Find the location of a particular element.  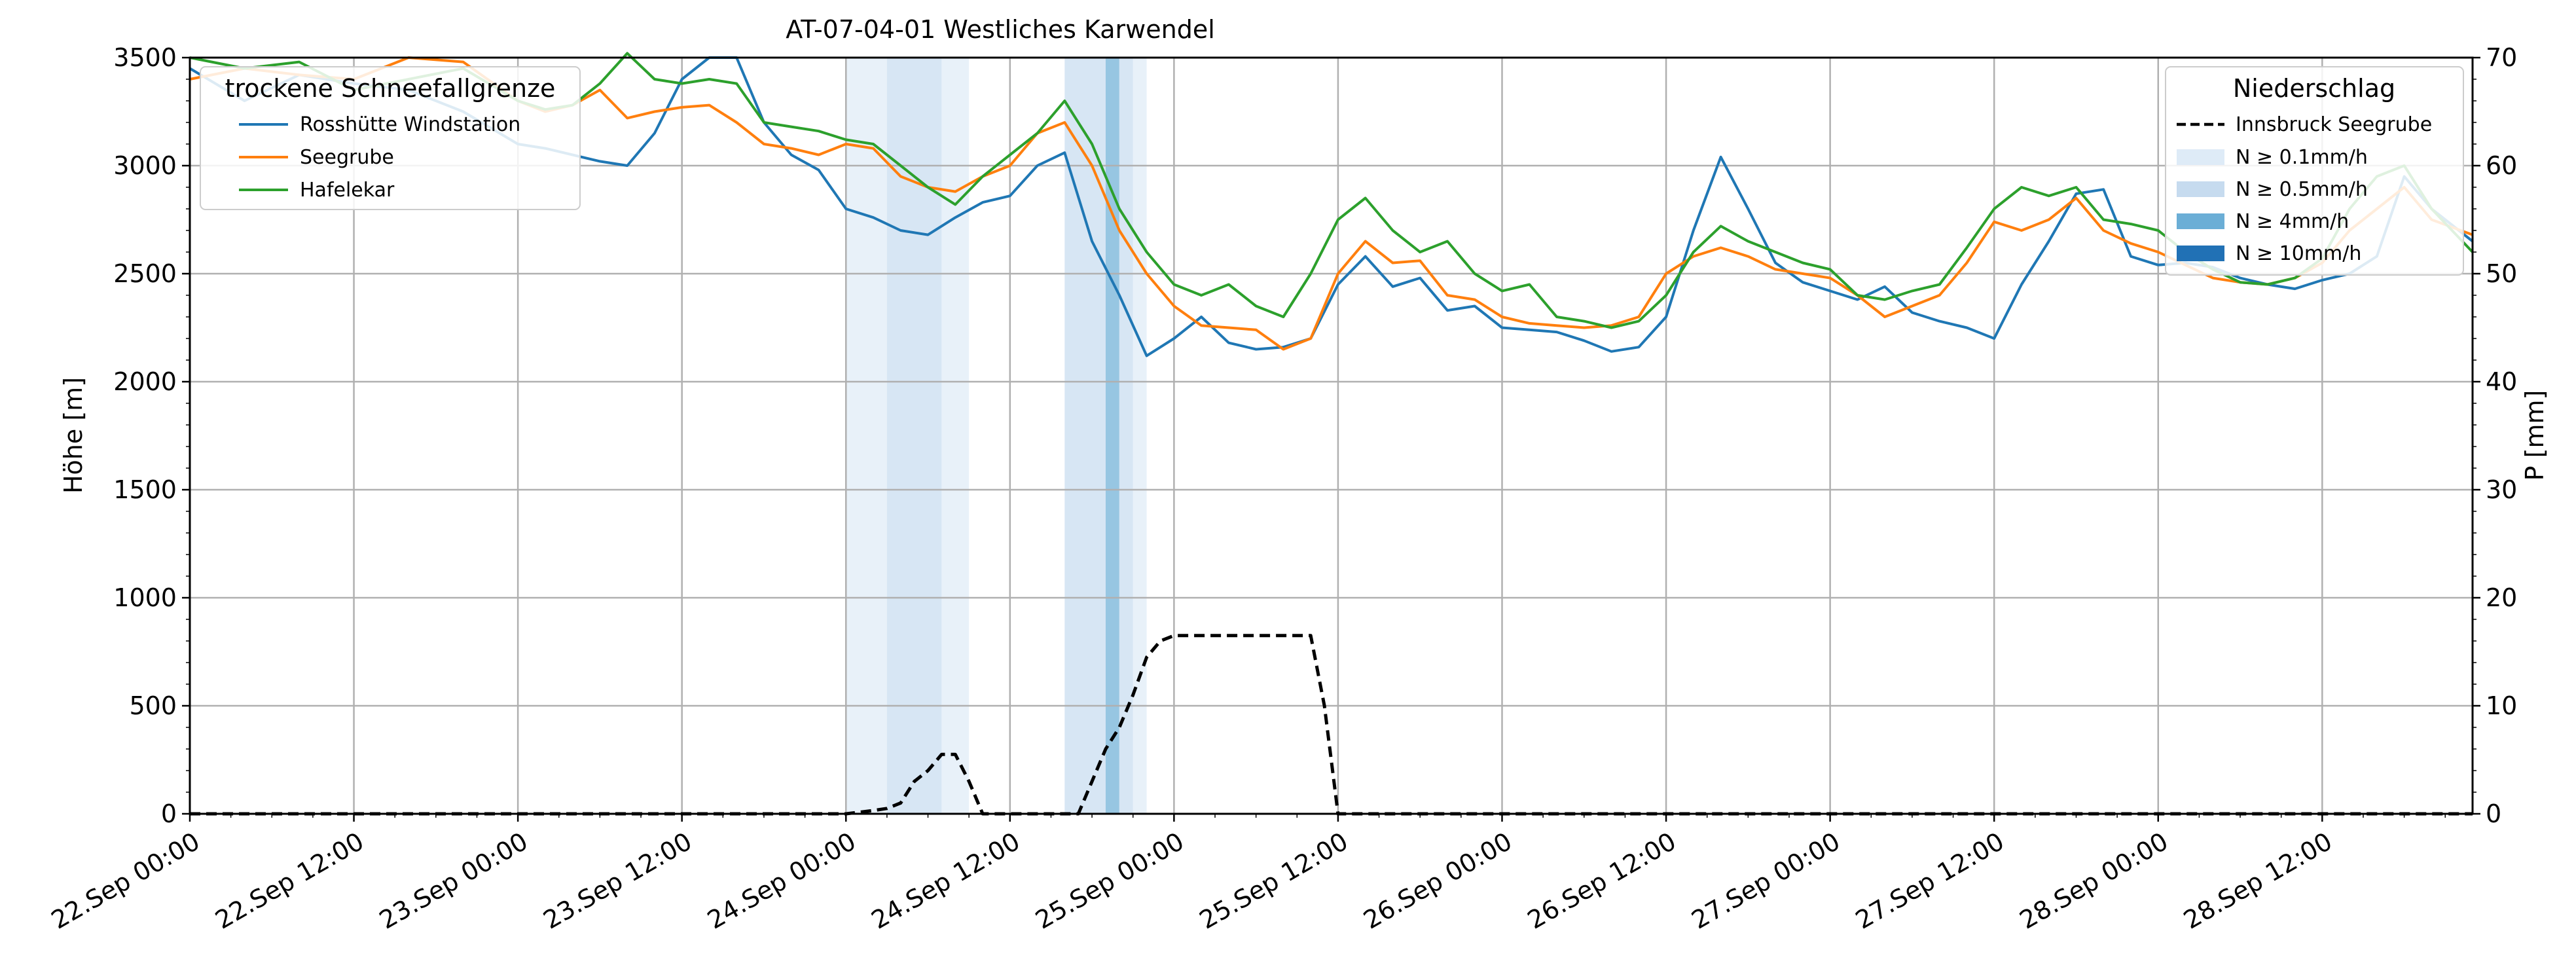

chart-title: AT-07-04-01 Westliches Karwendel is located at coordinates (1000, 30).